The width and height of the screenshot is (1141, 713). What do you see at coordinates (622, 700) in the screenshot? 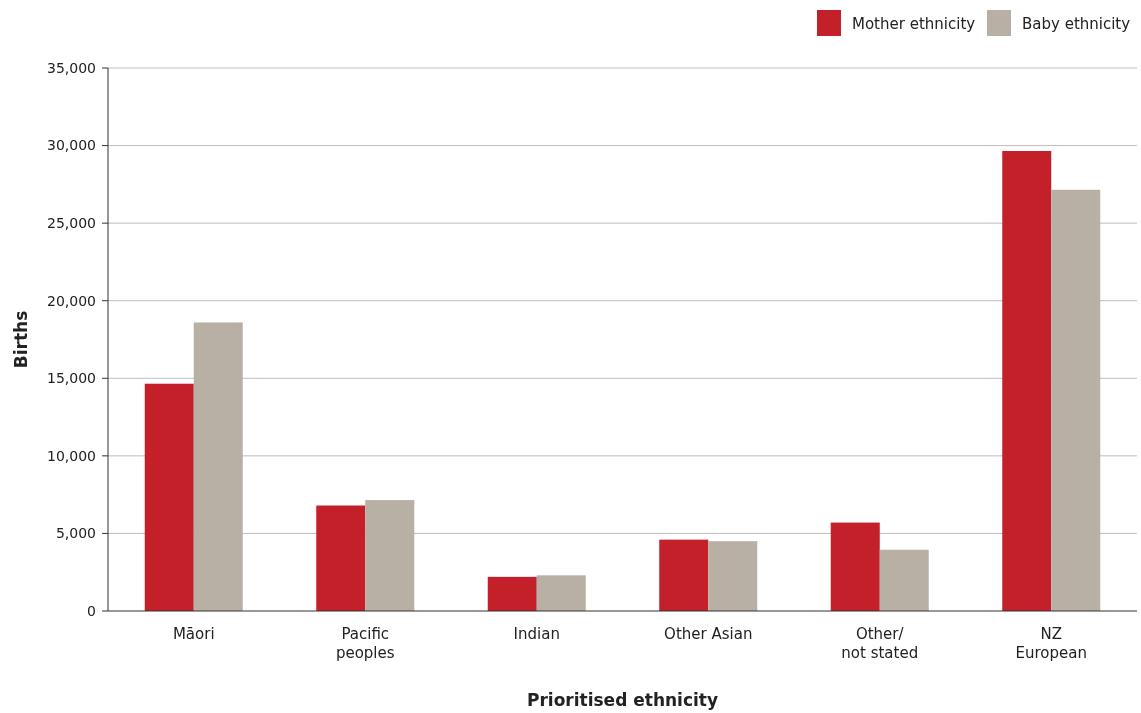
I see `x-axis-title: Prioritised ethnicity` at bounding box center [622, 700].